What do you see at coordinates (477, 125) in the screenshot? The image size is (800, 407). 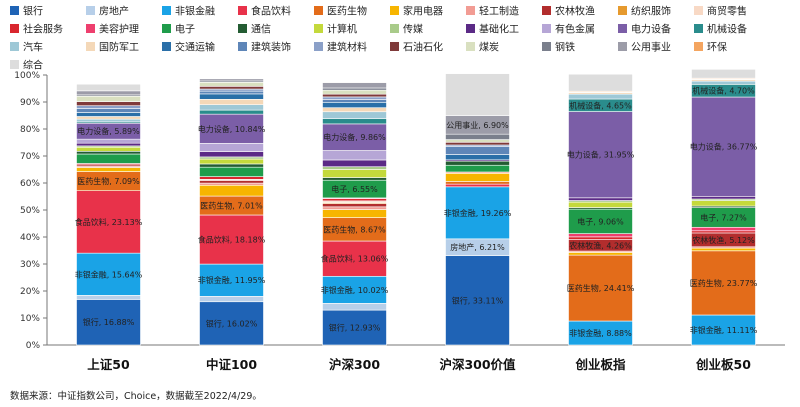 I see `data-label: 公用事业, 6.90%` at bounding box center [477, 125].